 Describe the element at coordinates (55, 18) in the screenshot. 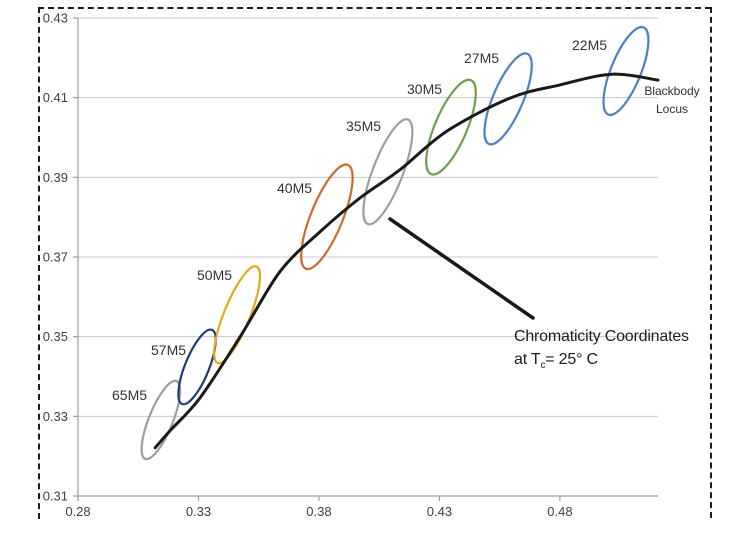

I see `y-tick-label: 0.43` at that location.